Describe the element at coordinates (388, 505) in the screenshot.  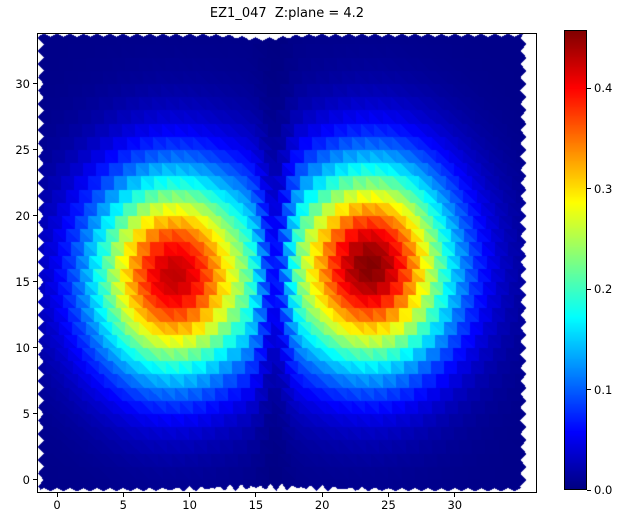
I see `x-tick-label: 25` at that location.